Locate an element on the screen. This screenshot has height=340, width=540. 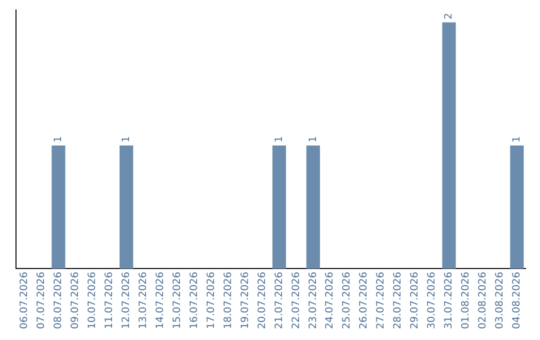
x-tick-label: 30.07.2026 is located at coordinates (432, 301).